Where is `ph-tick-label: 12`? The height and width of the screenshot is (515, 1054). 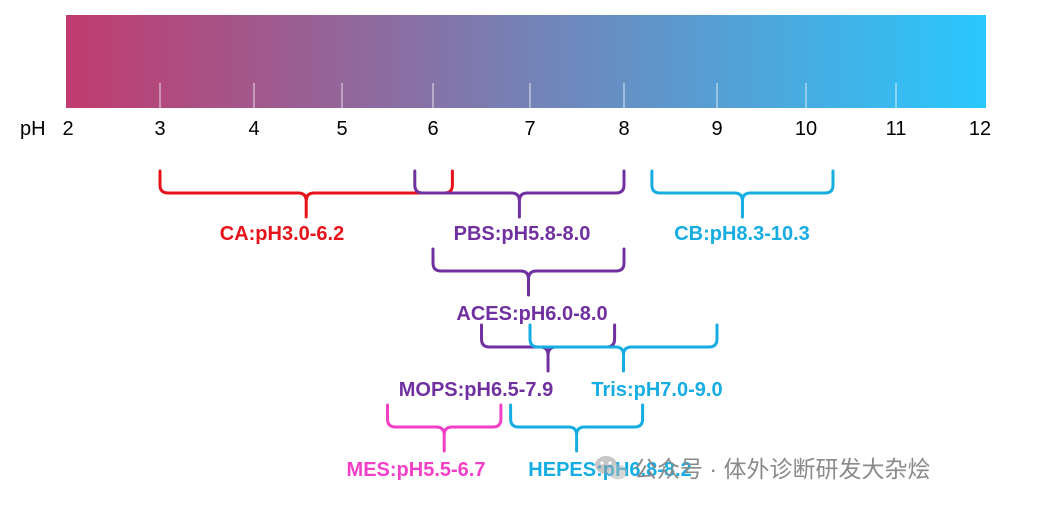 ph-tick-label: 12 is located at coordinates (980, 129).